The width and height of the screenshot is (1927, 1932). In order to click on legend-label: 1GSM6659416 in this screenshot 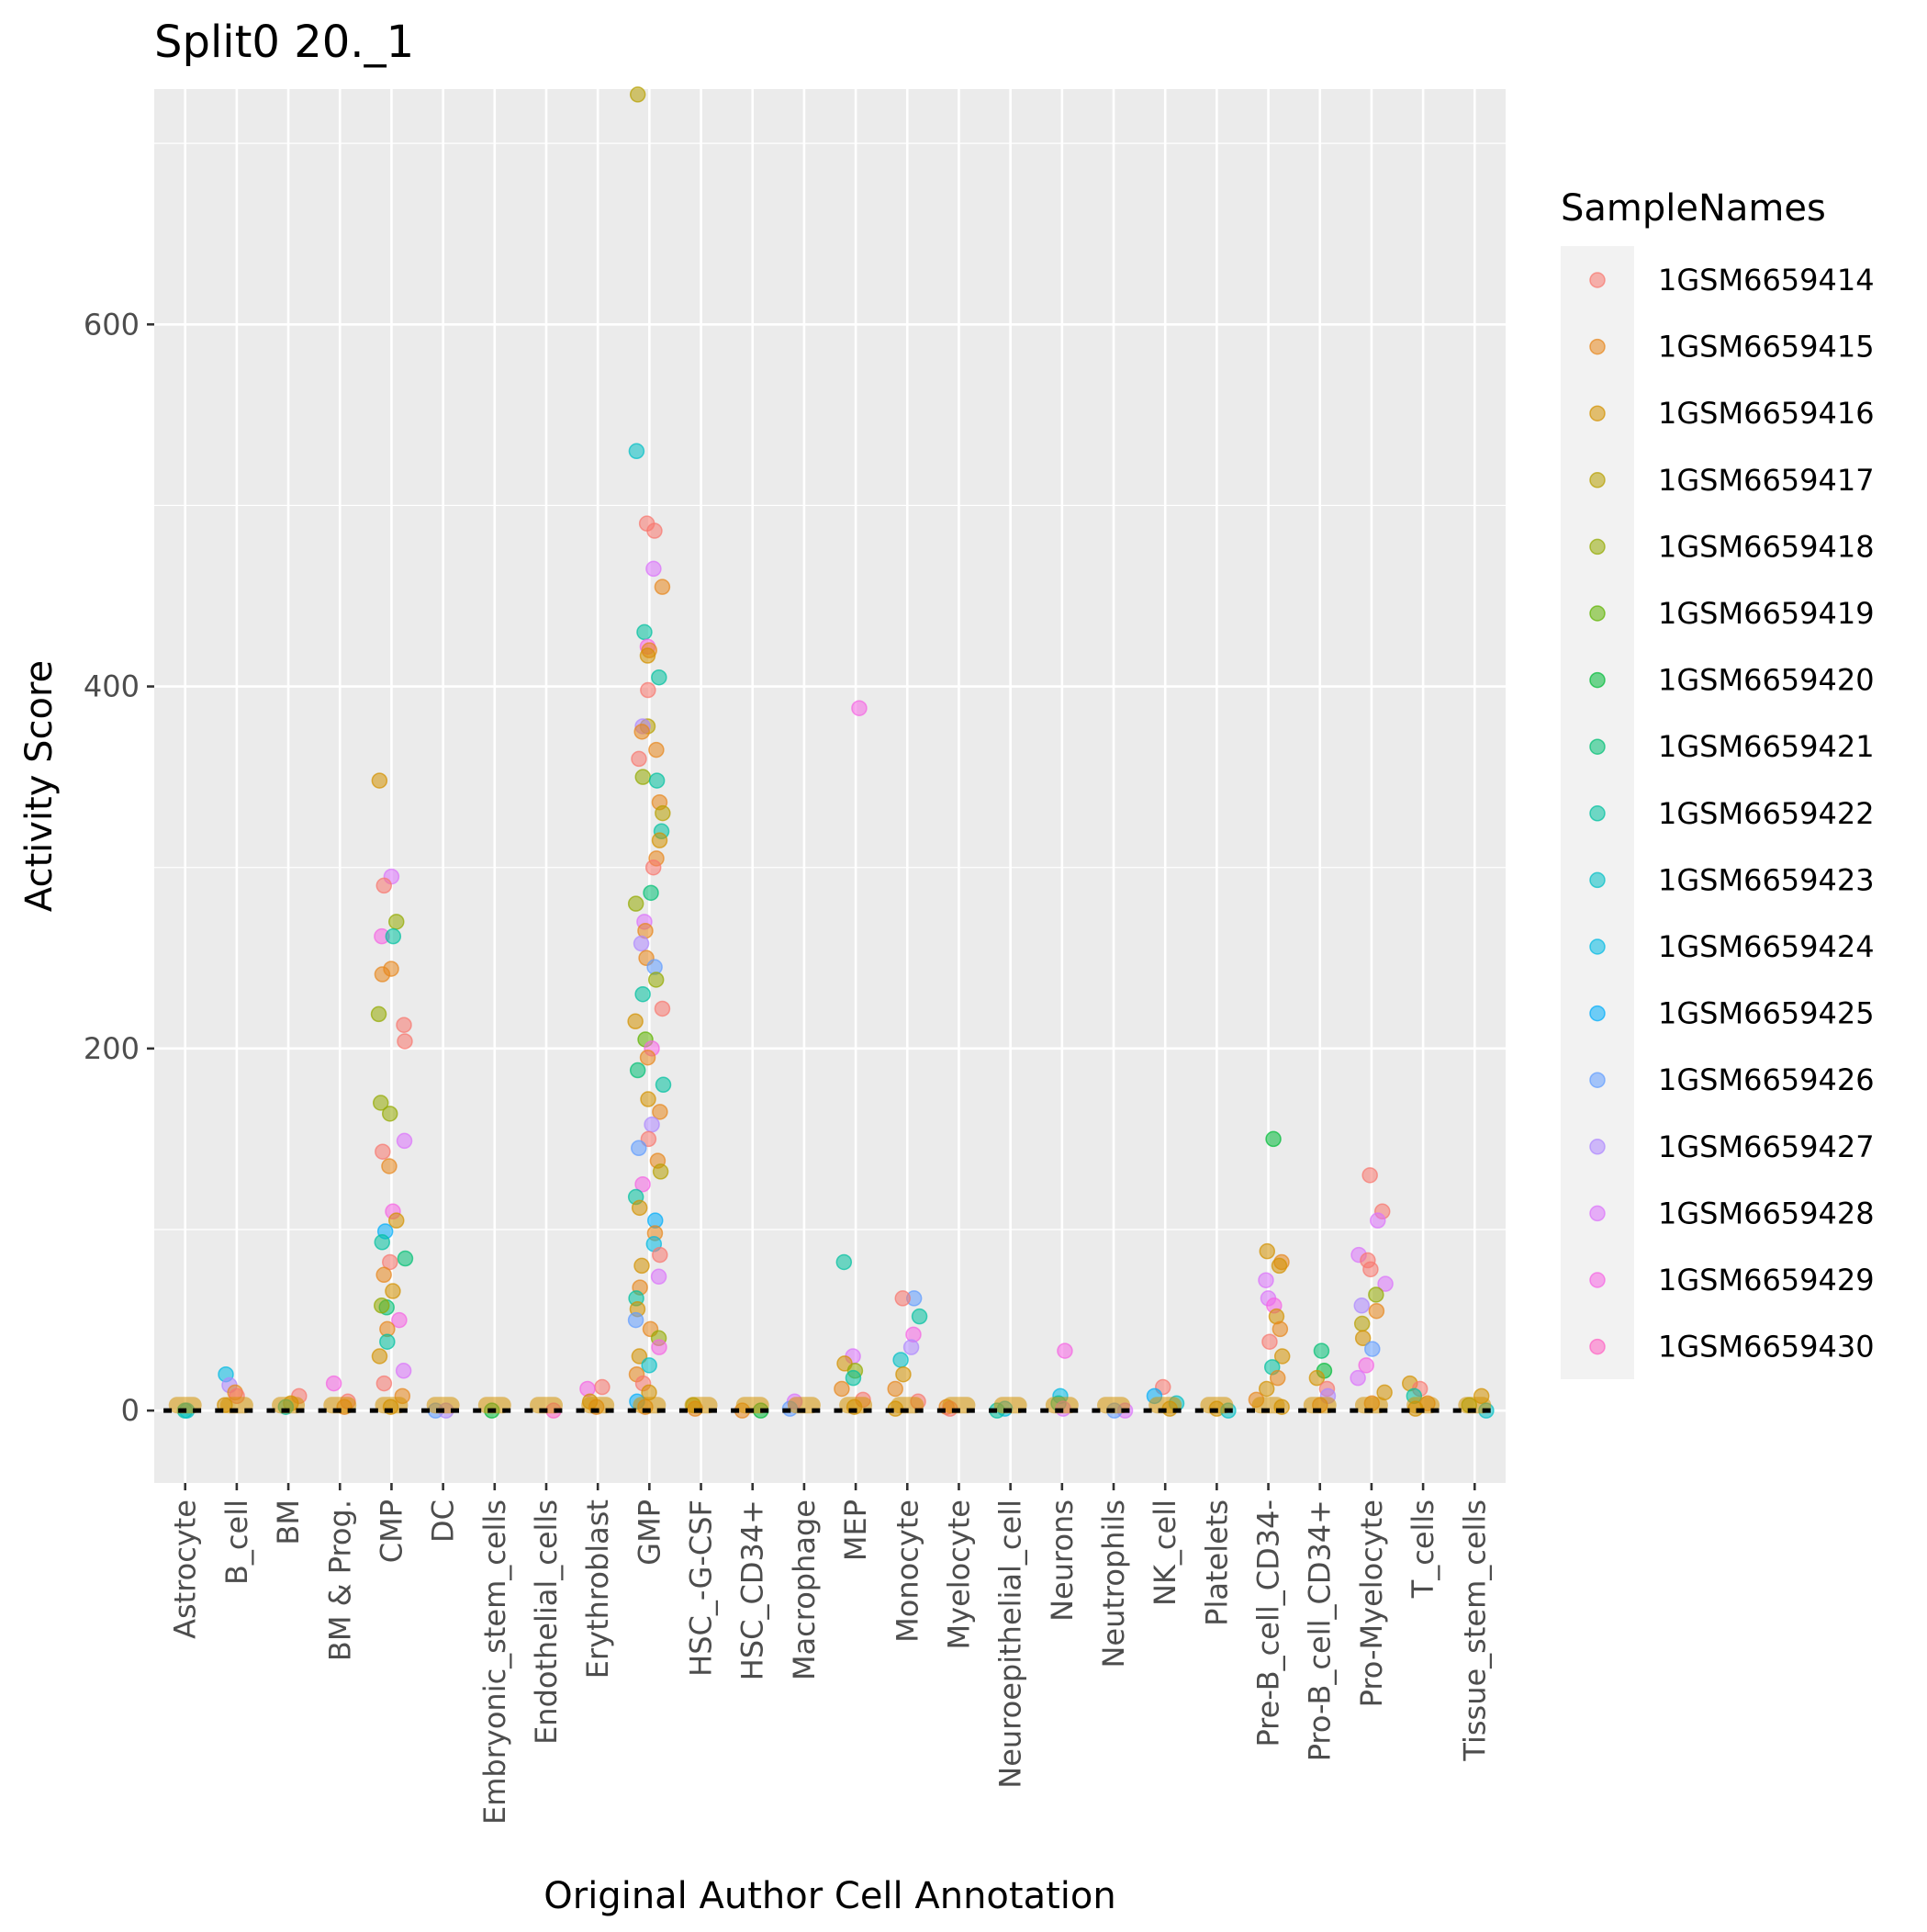, I will do `click(1767, 413)`.